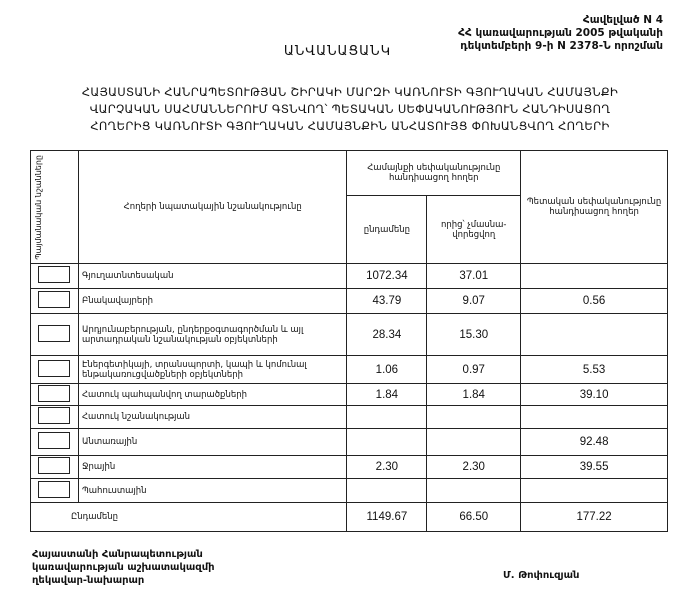  Describe the element at coordinates (387, 334) in the screenshot. I see `total-cell: 28.34` at that location.